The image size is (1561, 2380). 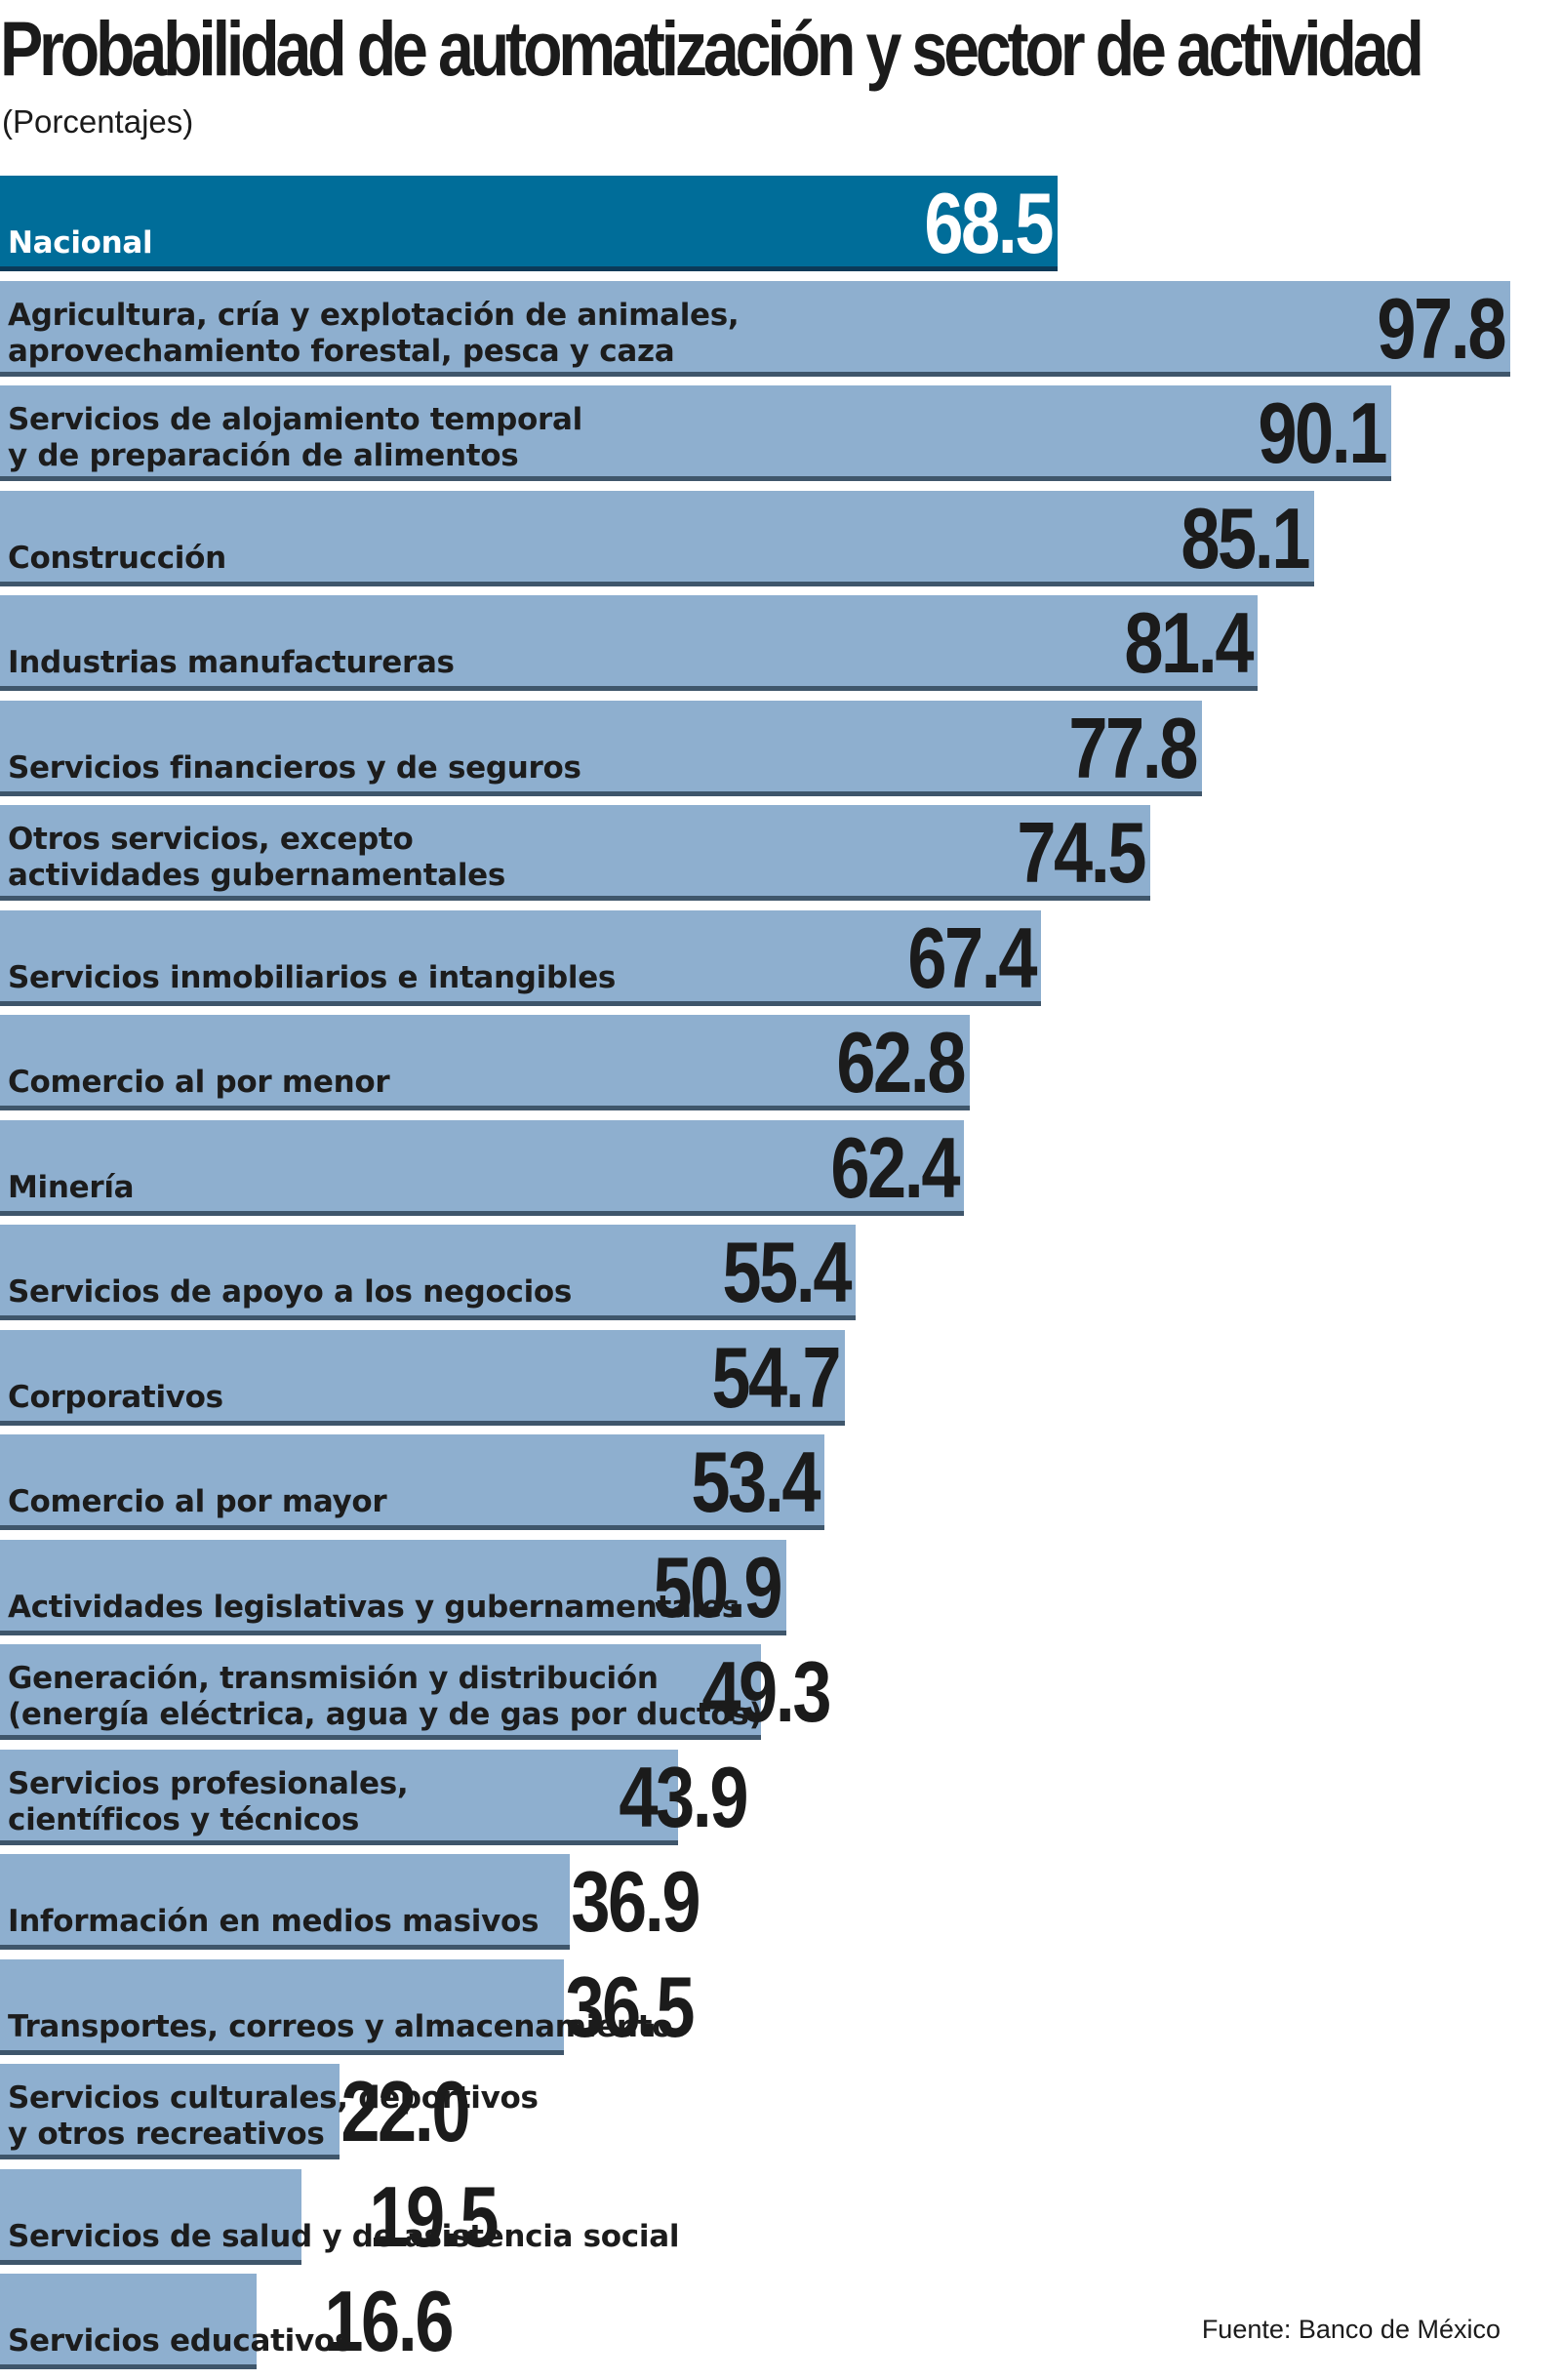 I want to click on category-label: Servicios de apoyo a los negocios, so click(x=290, y=1292).